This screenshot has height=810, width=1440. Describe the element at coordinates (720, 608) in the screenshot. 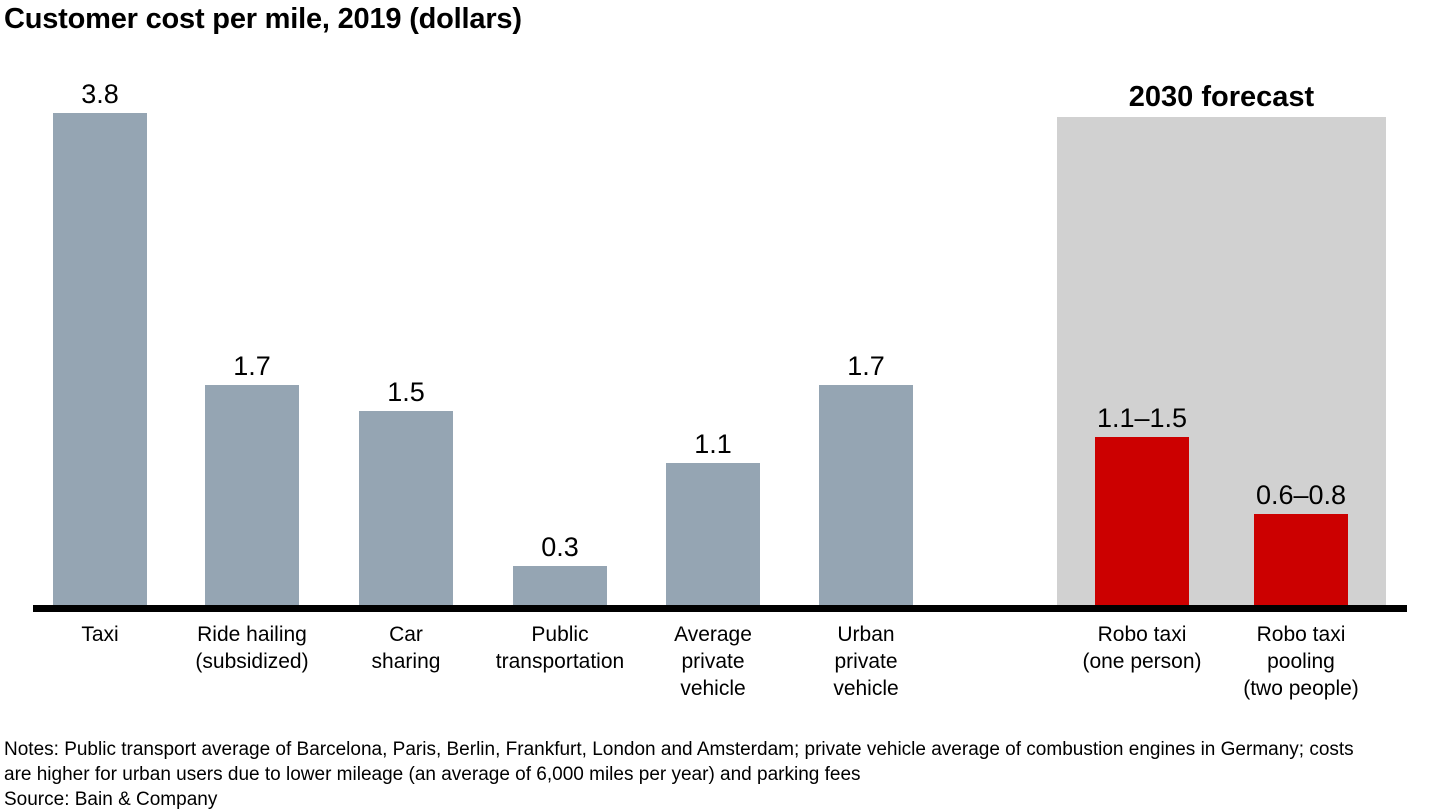

I see `x-axis-line` at that location.